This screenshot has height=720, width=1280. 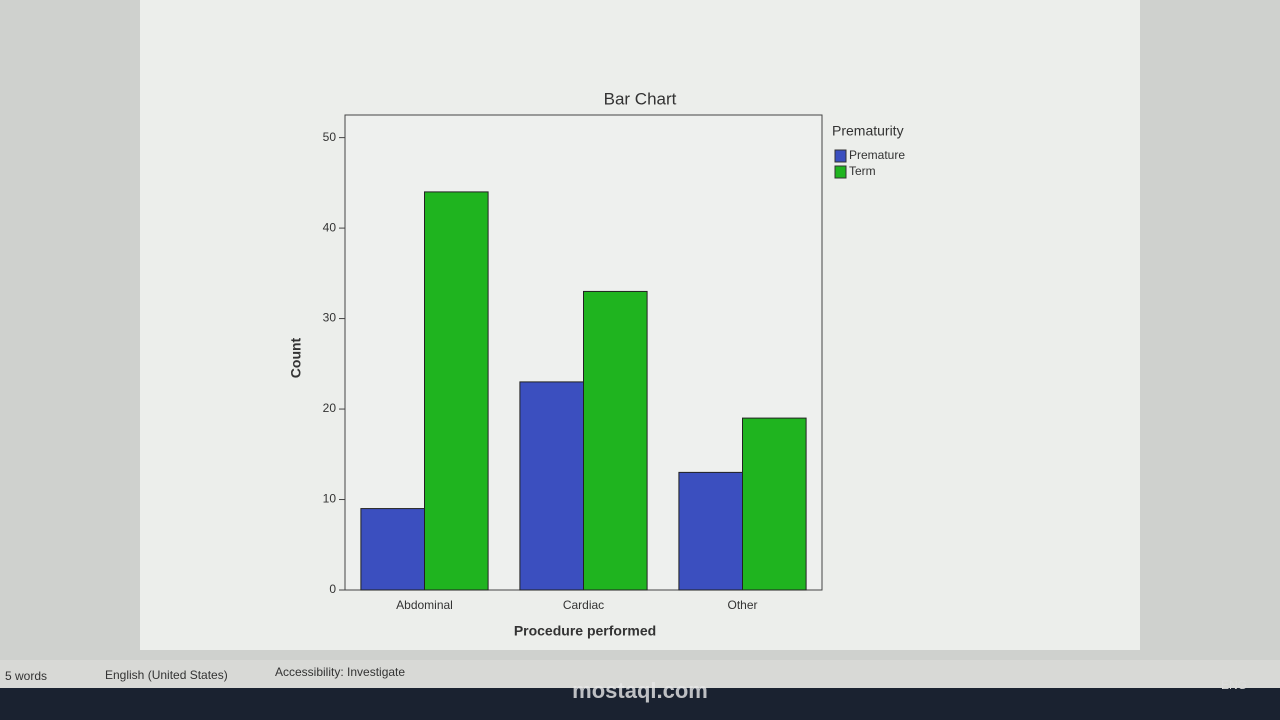 What do you see at coordinates (330, 227) in the screenshot?
I see `y-tick-label: 40` at bounding box center [330, 227].